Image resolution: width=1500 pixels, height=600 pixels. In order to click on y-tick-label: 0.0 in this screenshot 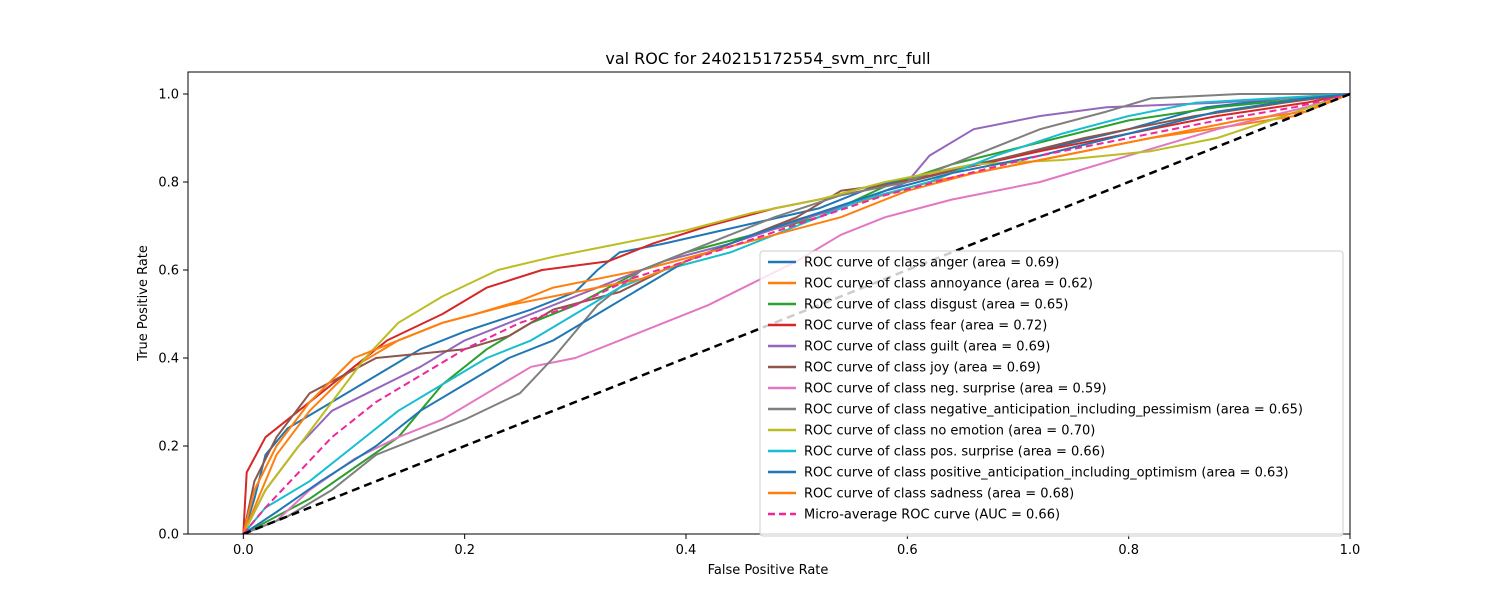, I will do `click(168, 535)`.